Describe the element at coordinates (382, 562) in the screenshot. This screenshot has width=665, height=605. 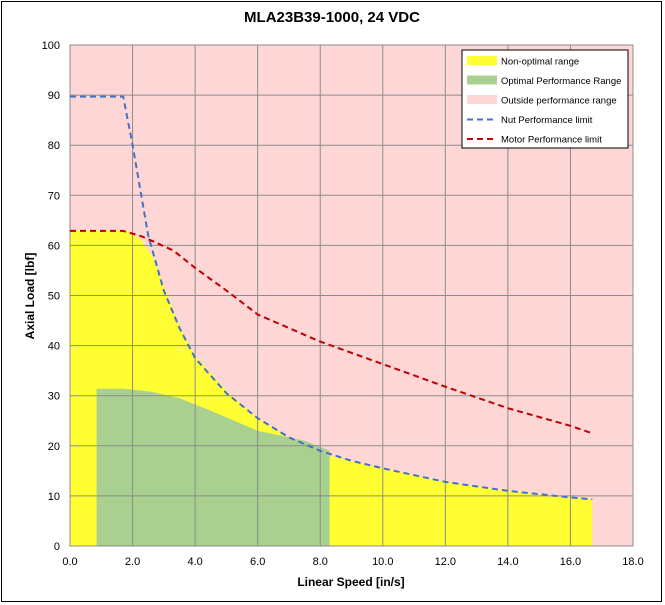
I see `x-tick-label: 10.0` at that location.